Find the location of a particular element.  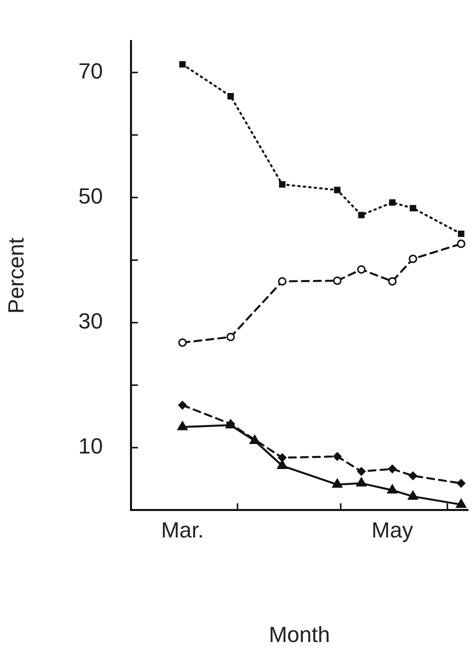

y-tick-label: 70 is located at coordinates (90, 71).